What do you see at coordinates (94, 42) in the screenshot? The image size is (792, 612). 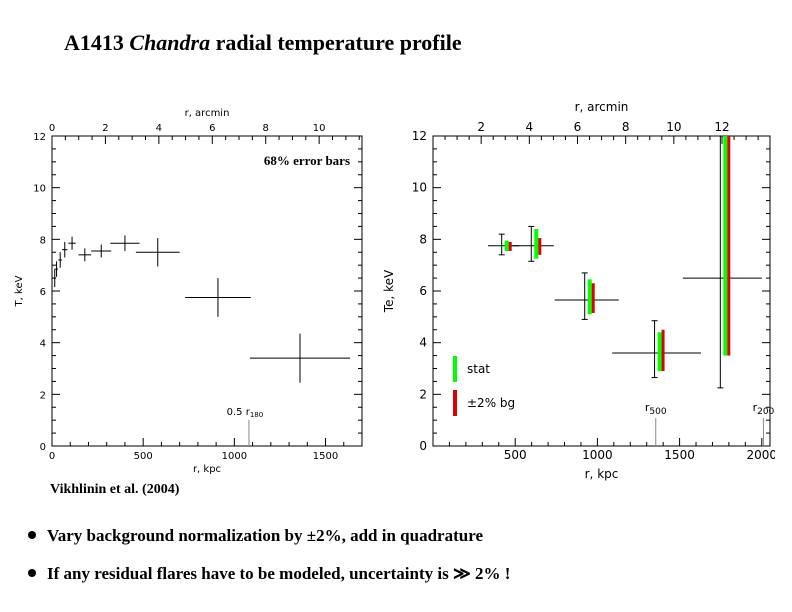 I see `title-prefix: A1413` at bounding box center [94, 42].